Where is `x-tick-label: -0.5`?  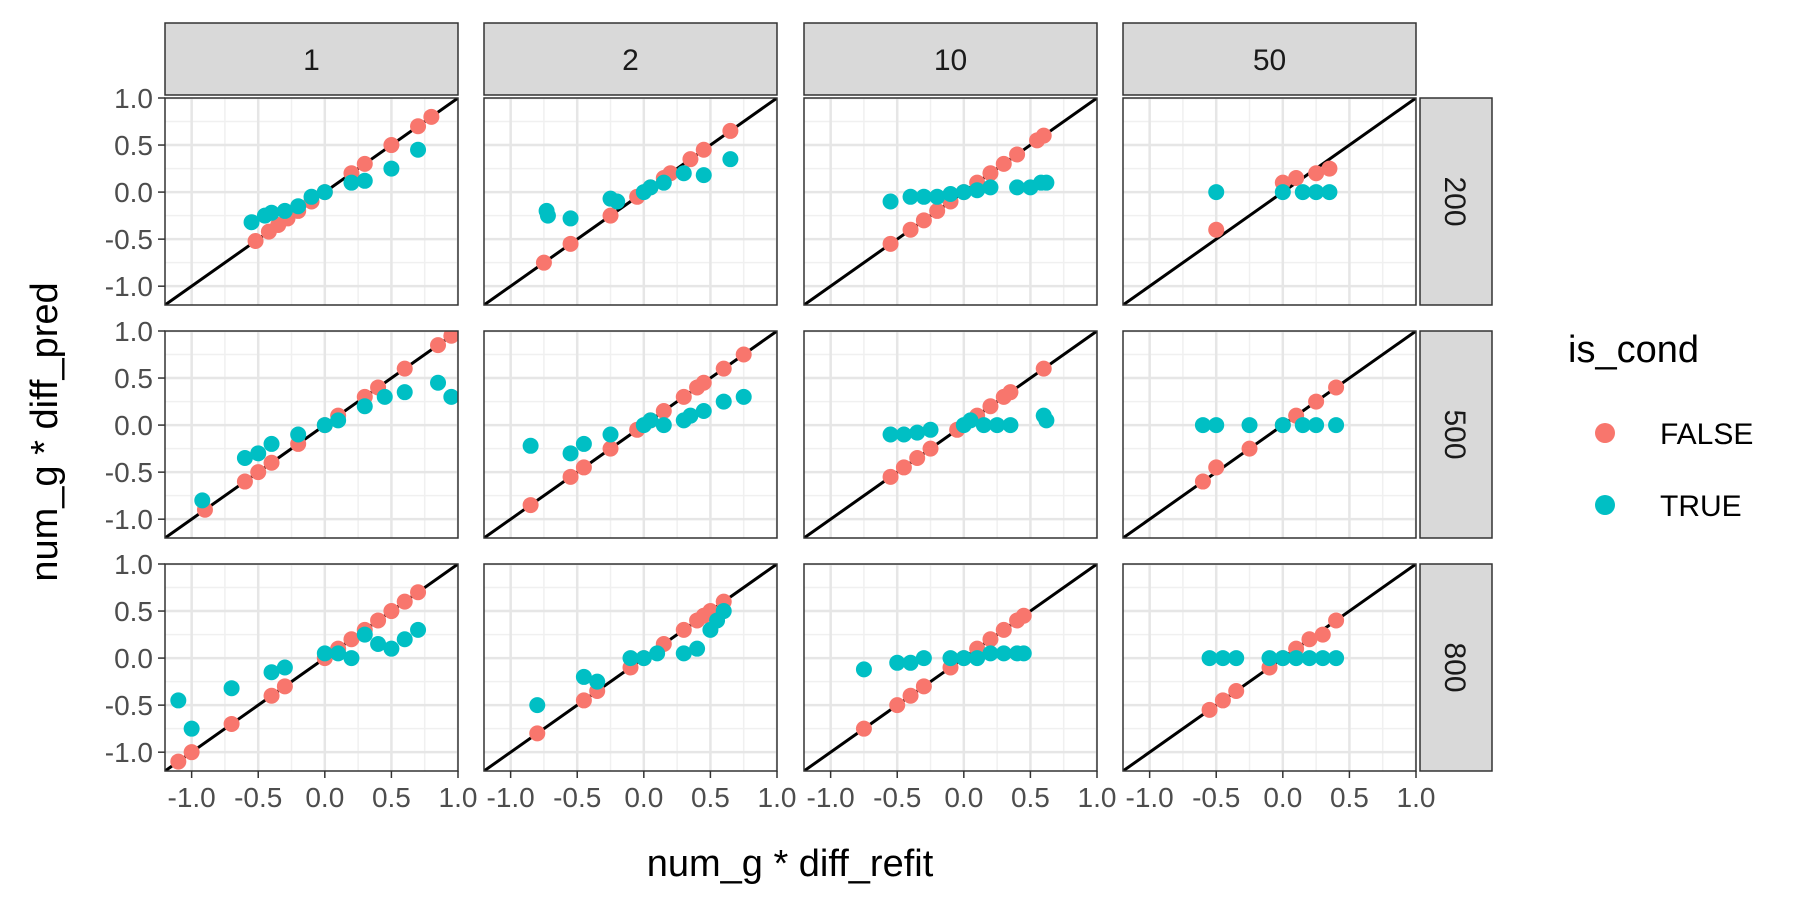 x-tick-label: -0.5 is located at coordinates (897, 797).